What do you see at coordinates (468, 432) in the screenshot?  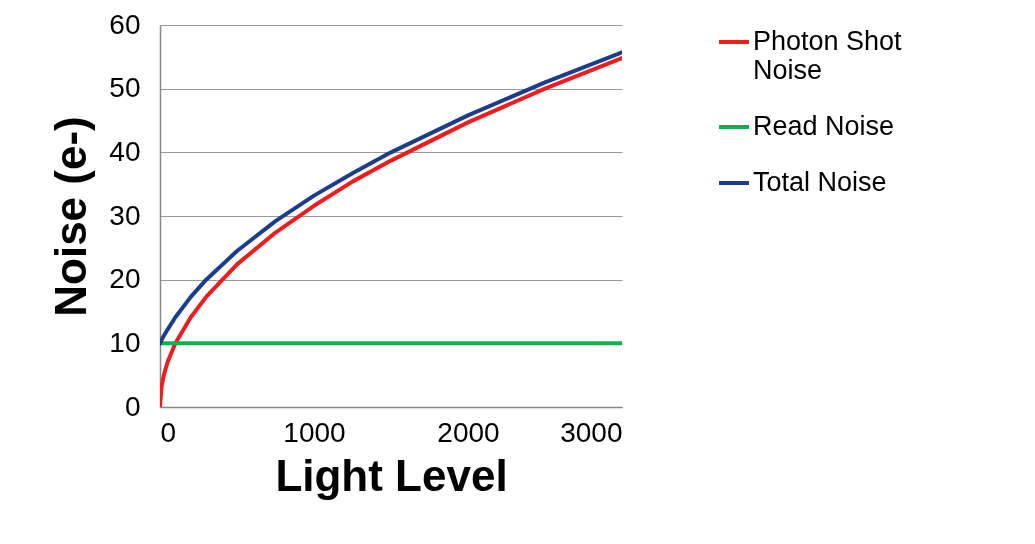 I see `x-tick-label: 2000` at bounding box center [468, 432].